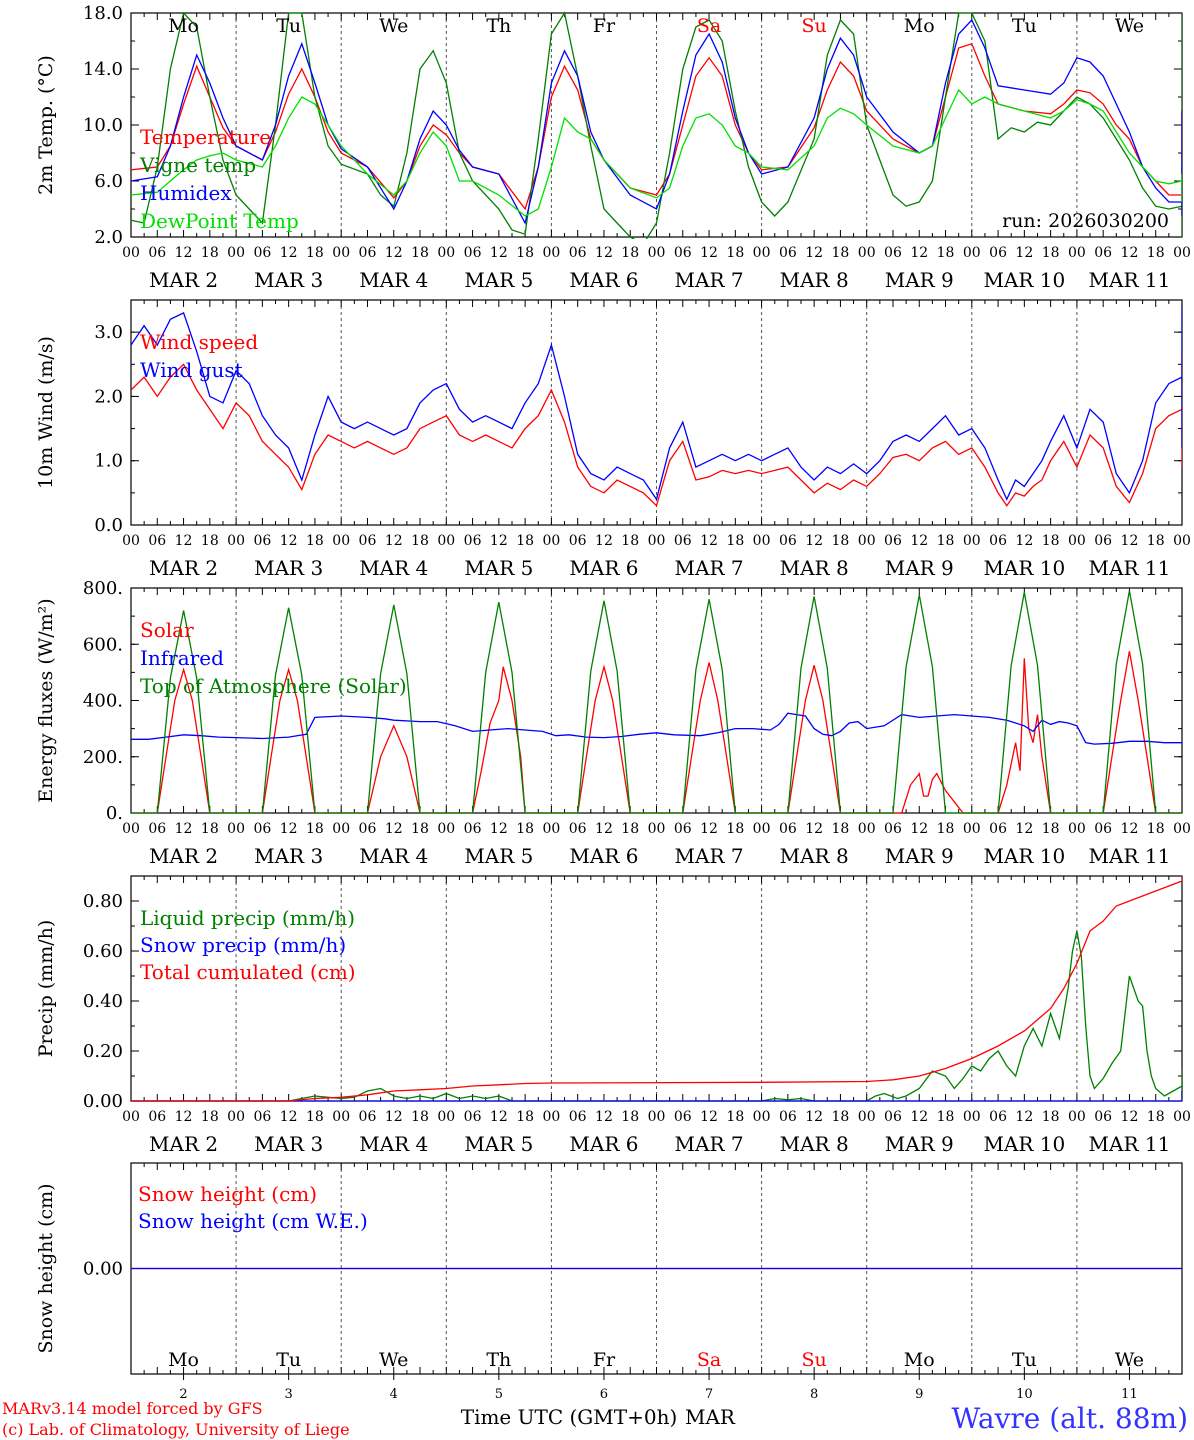 This screenshot has width=1194, height=1440. Describe the element at coordinates (498, 856) in the screenshot. I see `date-label: MAR 5` at that location.